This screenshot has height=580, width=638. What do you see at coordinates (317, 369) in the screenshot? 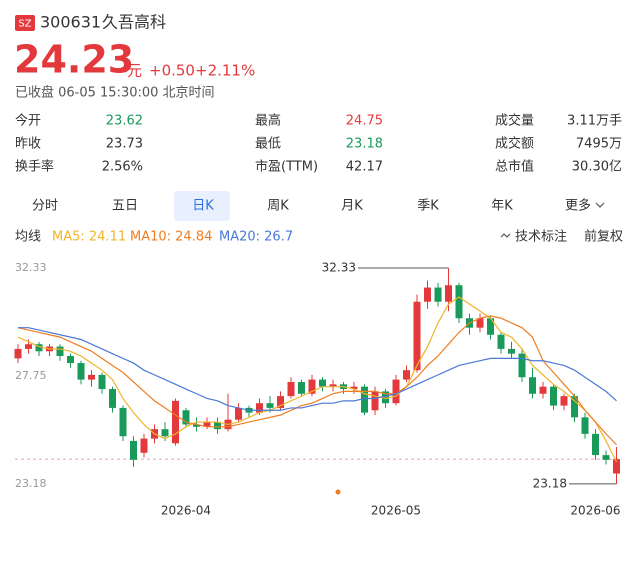
I see `ma-line` at bounding box center [317, 369].